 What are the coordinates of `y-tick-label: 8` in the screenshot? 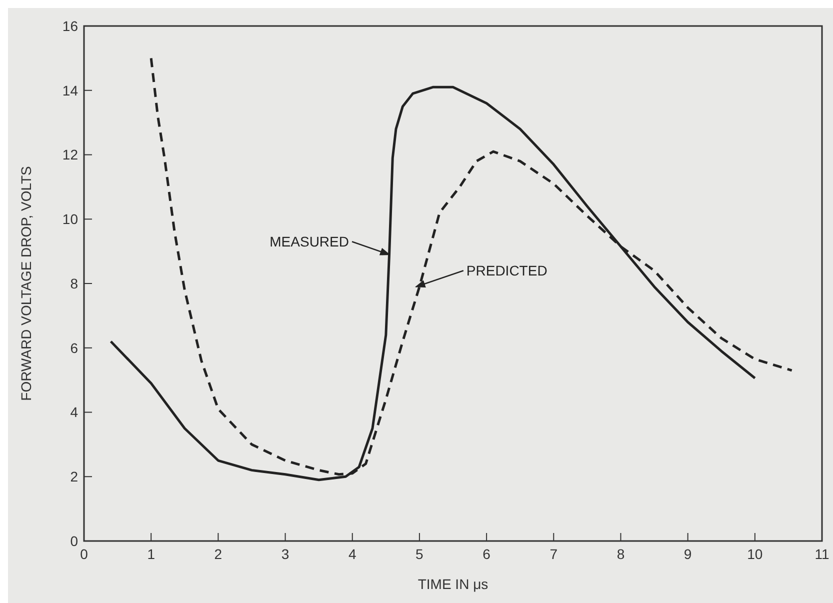 It's located at (74, 283).